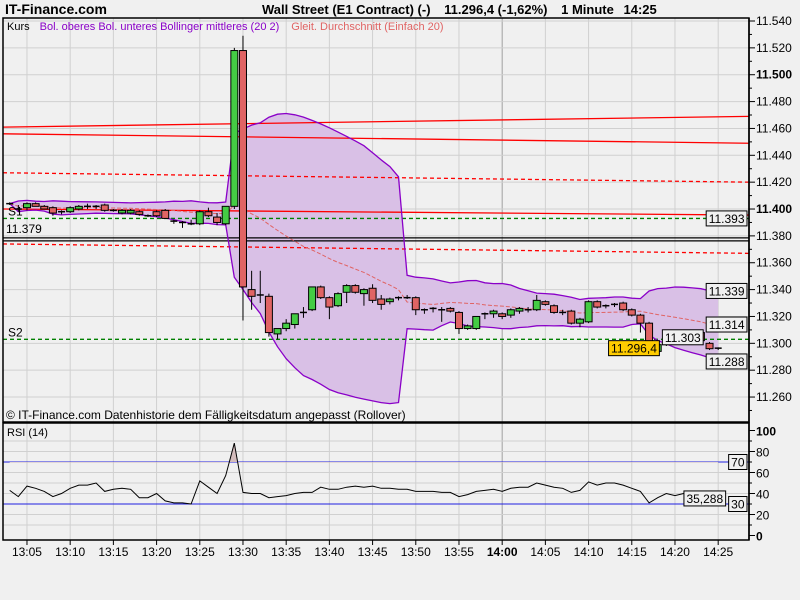  Describe the element at coordinates (15, 211) in the screenshot. I see `line-label-s1: S1` at that location.